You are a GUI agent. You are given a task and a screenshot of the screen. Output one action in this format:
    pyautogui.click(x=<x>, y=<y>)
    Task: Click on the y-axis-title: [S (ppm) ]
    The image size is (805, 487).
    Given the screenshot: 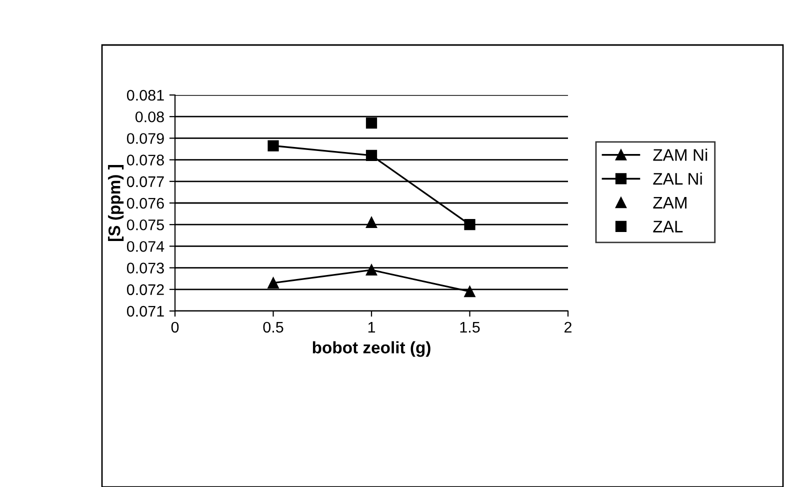 What is the action you would take?
    pyautogui.click(x=116, y=203)
    